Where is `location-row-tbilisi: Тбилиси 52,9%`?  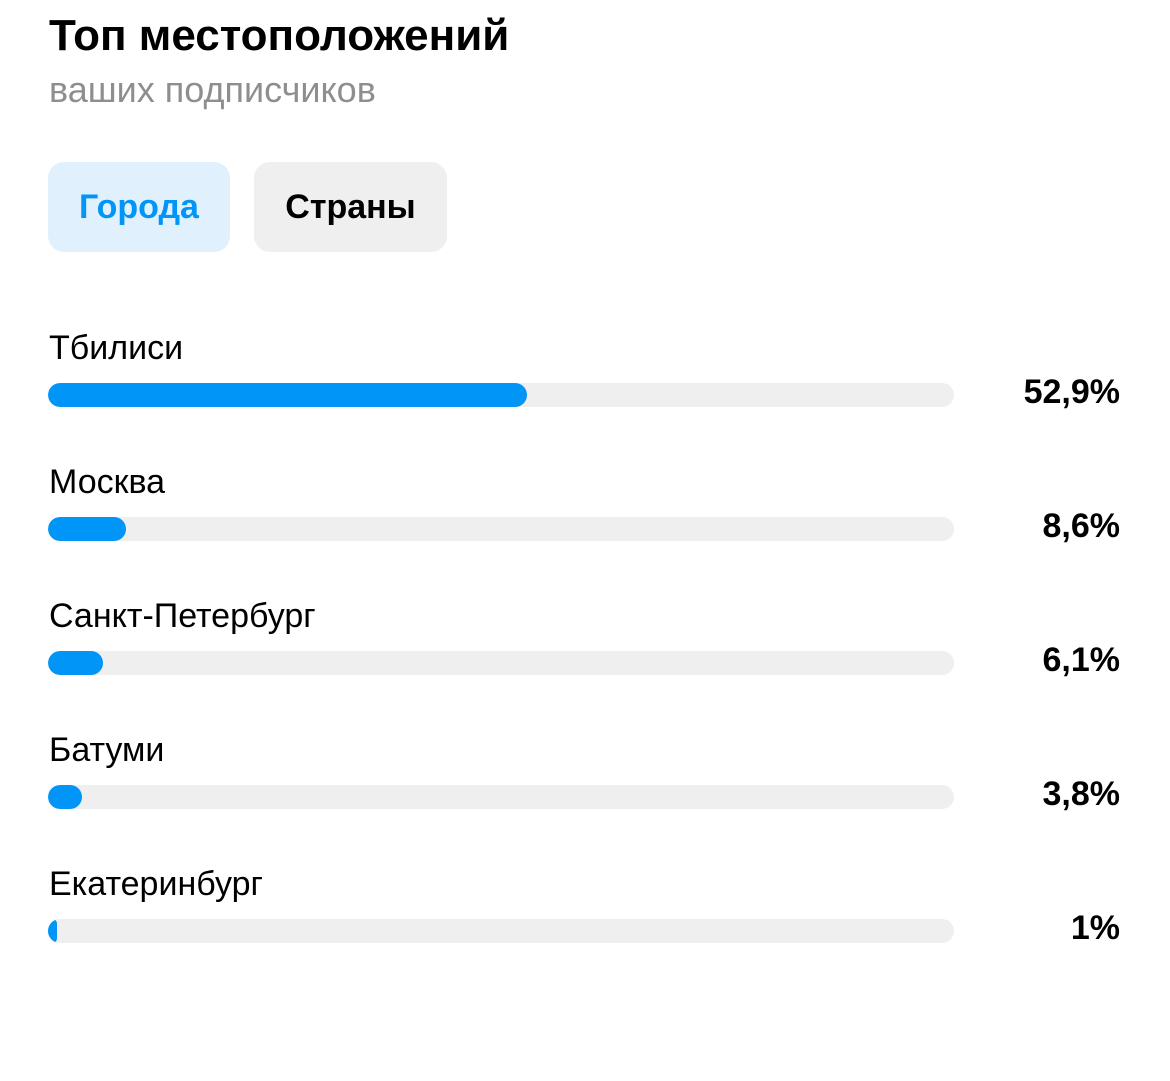 location-row-tbilisi: Тбилиси 52,9% is located at coordinates (585, 389).